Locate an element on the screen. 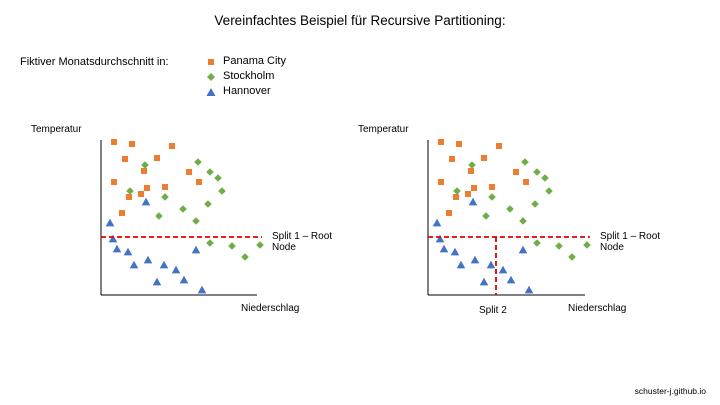 The height and width of the screenshot is (405, 720). legend-item-stockholm: Stockholm is located at coordinates (245, 76).